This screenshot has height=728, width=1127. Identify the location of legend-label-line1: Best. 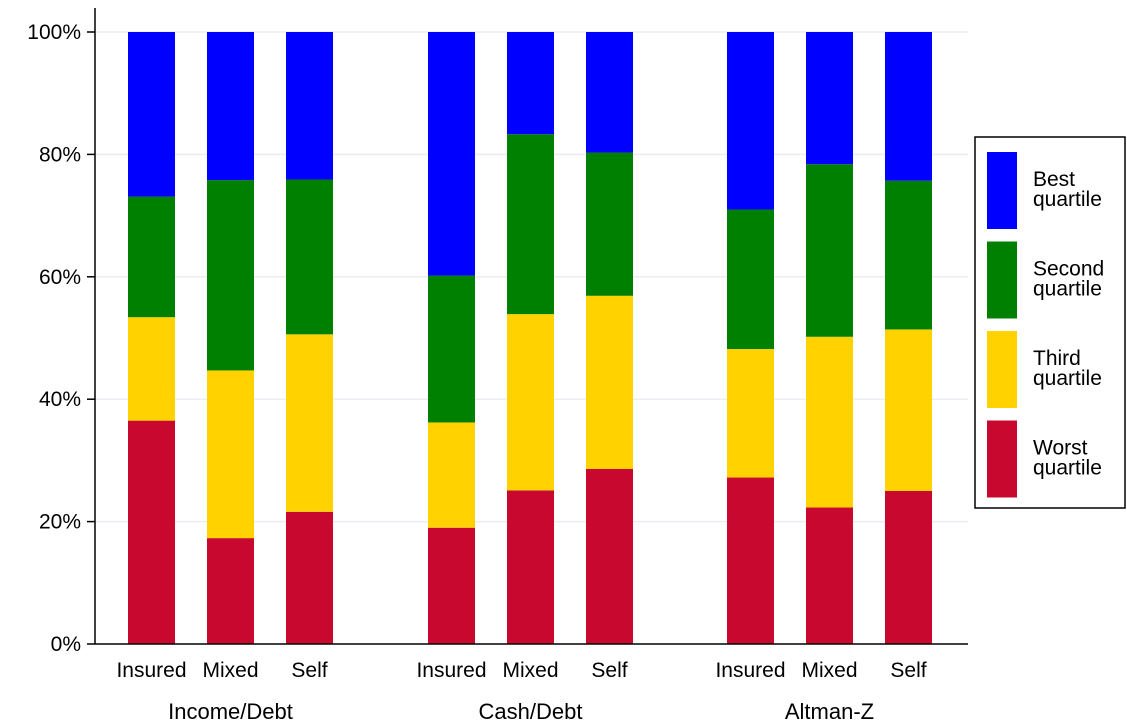
(1054, 179).